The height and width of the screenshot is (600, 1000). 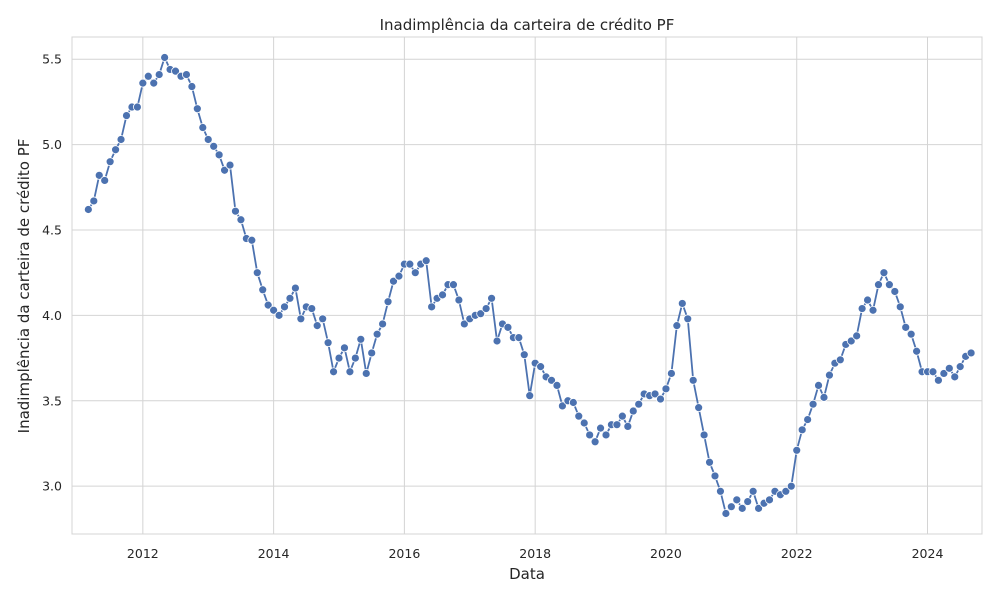 I want to click on x-tick-label: 2024, so click(x=928, y=553).